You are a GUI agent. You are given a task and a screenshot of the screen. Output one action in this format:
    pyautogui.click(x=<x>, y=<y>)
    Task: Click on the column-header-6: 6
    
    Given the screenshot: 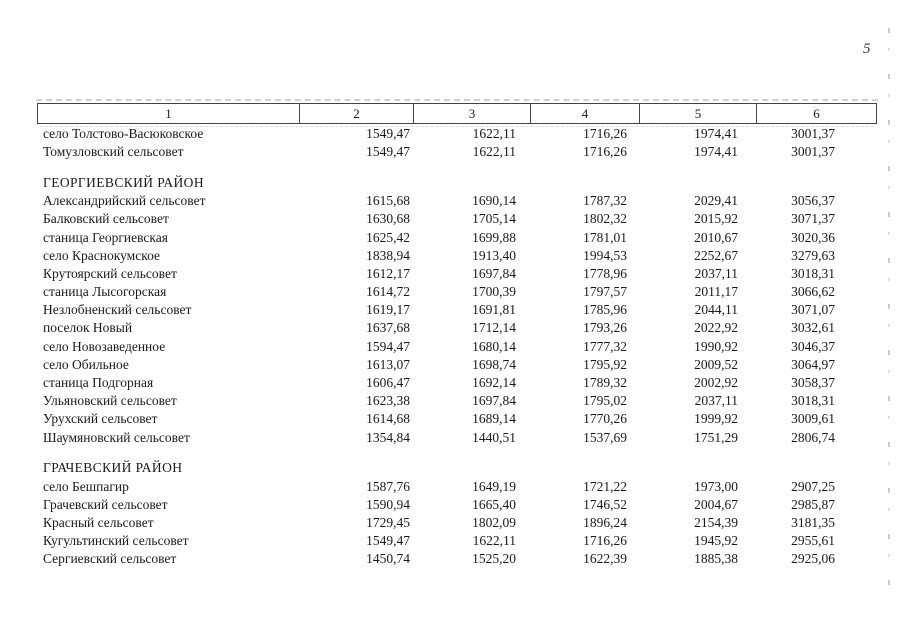 What is the action you would take?
    pyautogui.click(x=816, y=113)
    